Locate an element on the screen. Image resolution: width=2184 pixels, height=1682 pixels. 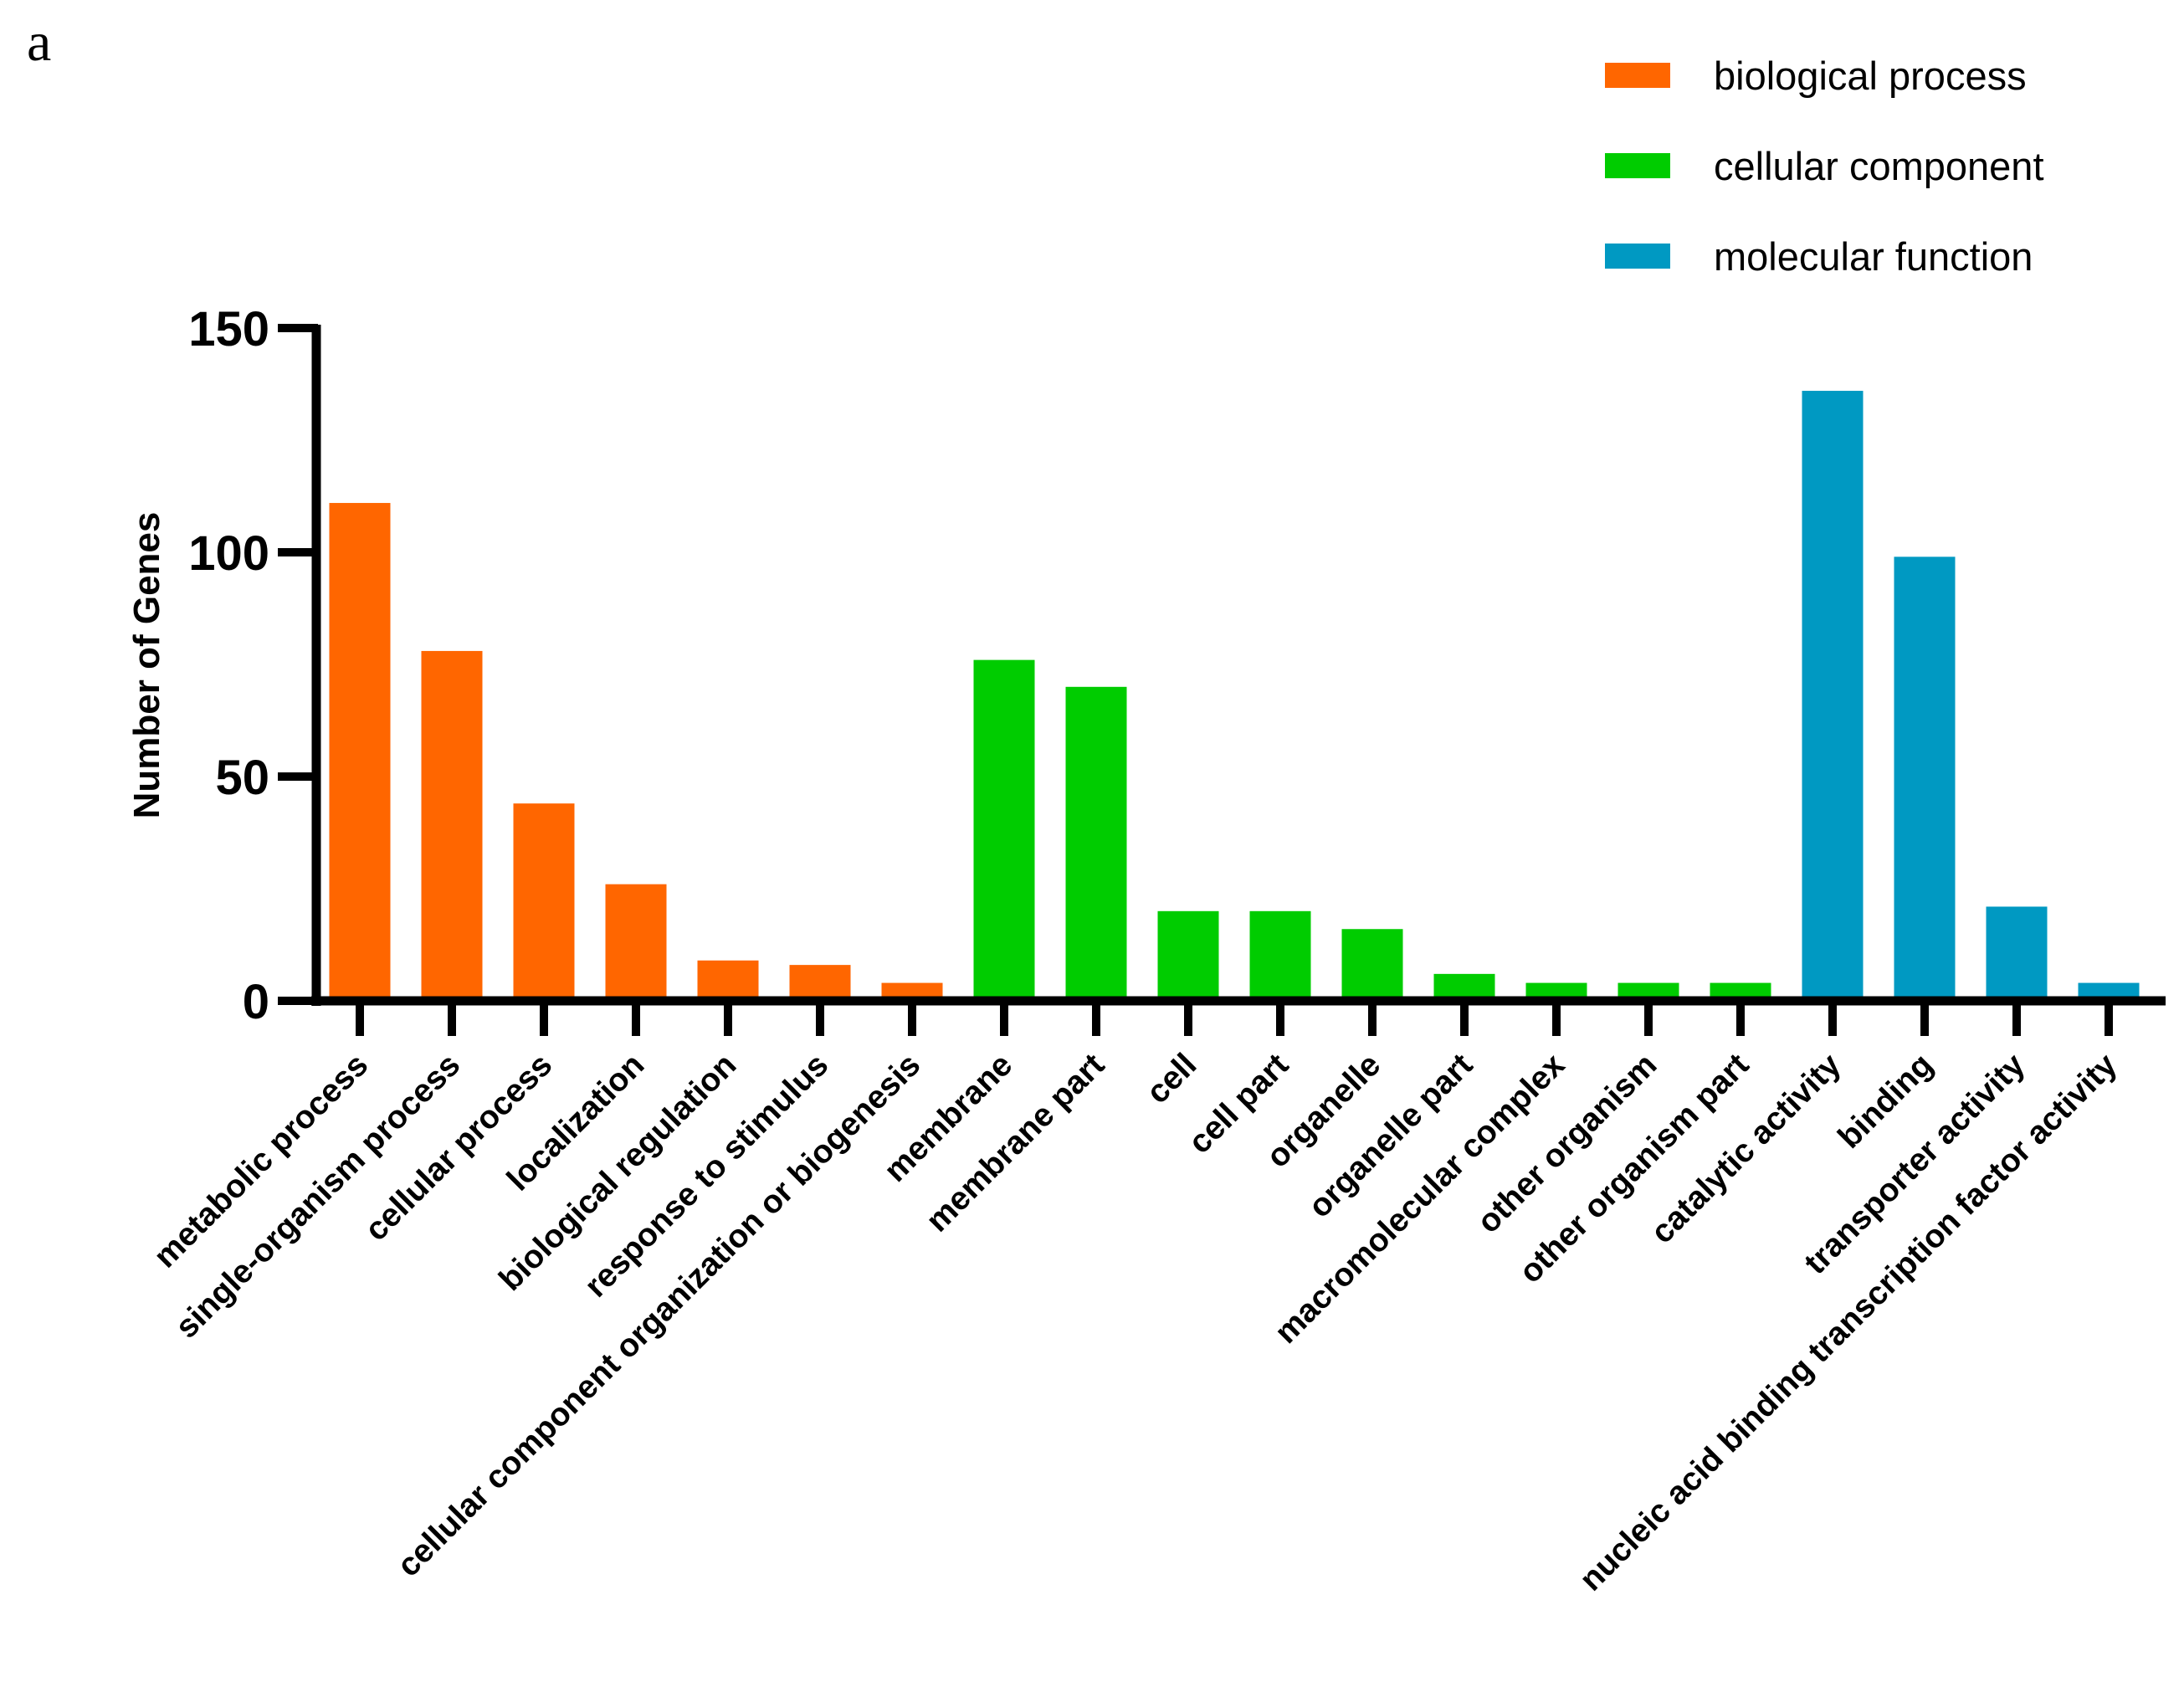
panel-label: a is located at coordinates (39, 42).